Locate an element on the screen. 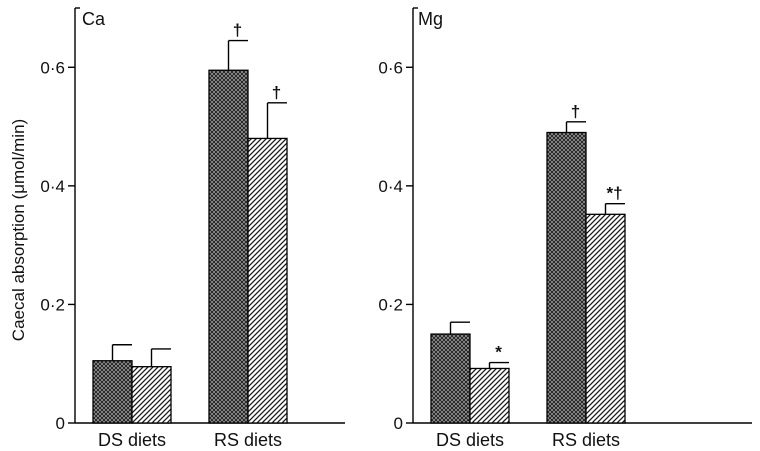 This screenshot has height=451, width=760. significance-marker-ca-1-1: † is located at coordinates (276, 92).